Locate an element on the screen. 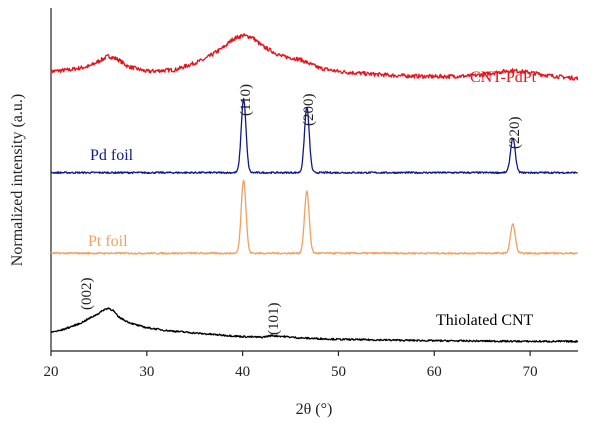 The height and width of the screenshot is (443, 600). peak-label-101: (101) is located at coordinates (274, 319).